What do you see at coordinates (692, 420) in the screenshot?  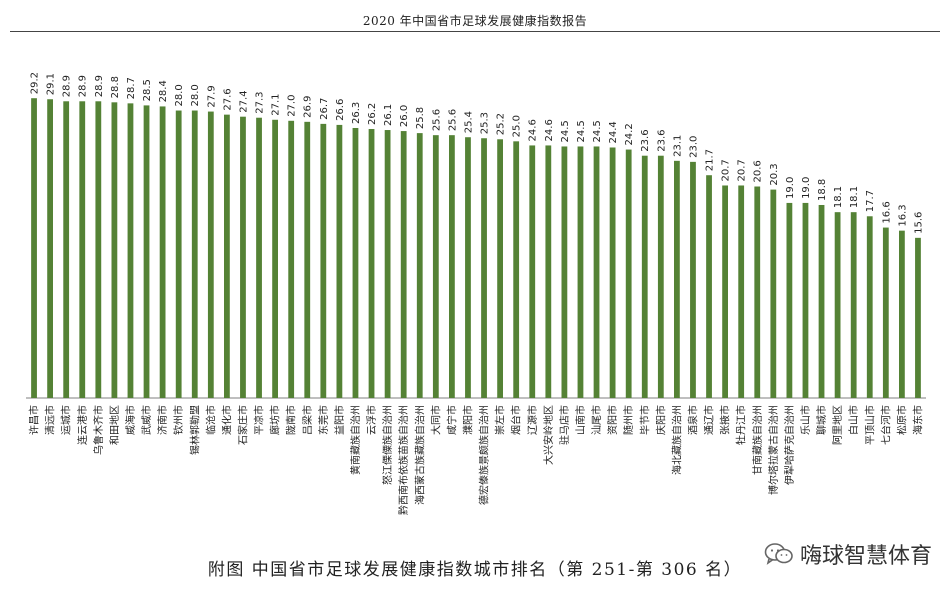 I see `category-label: 酒泉市` at bounding box center [692, 420].